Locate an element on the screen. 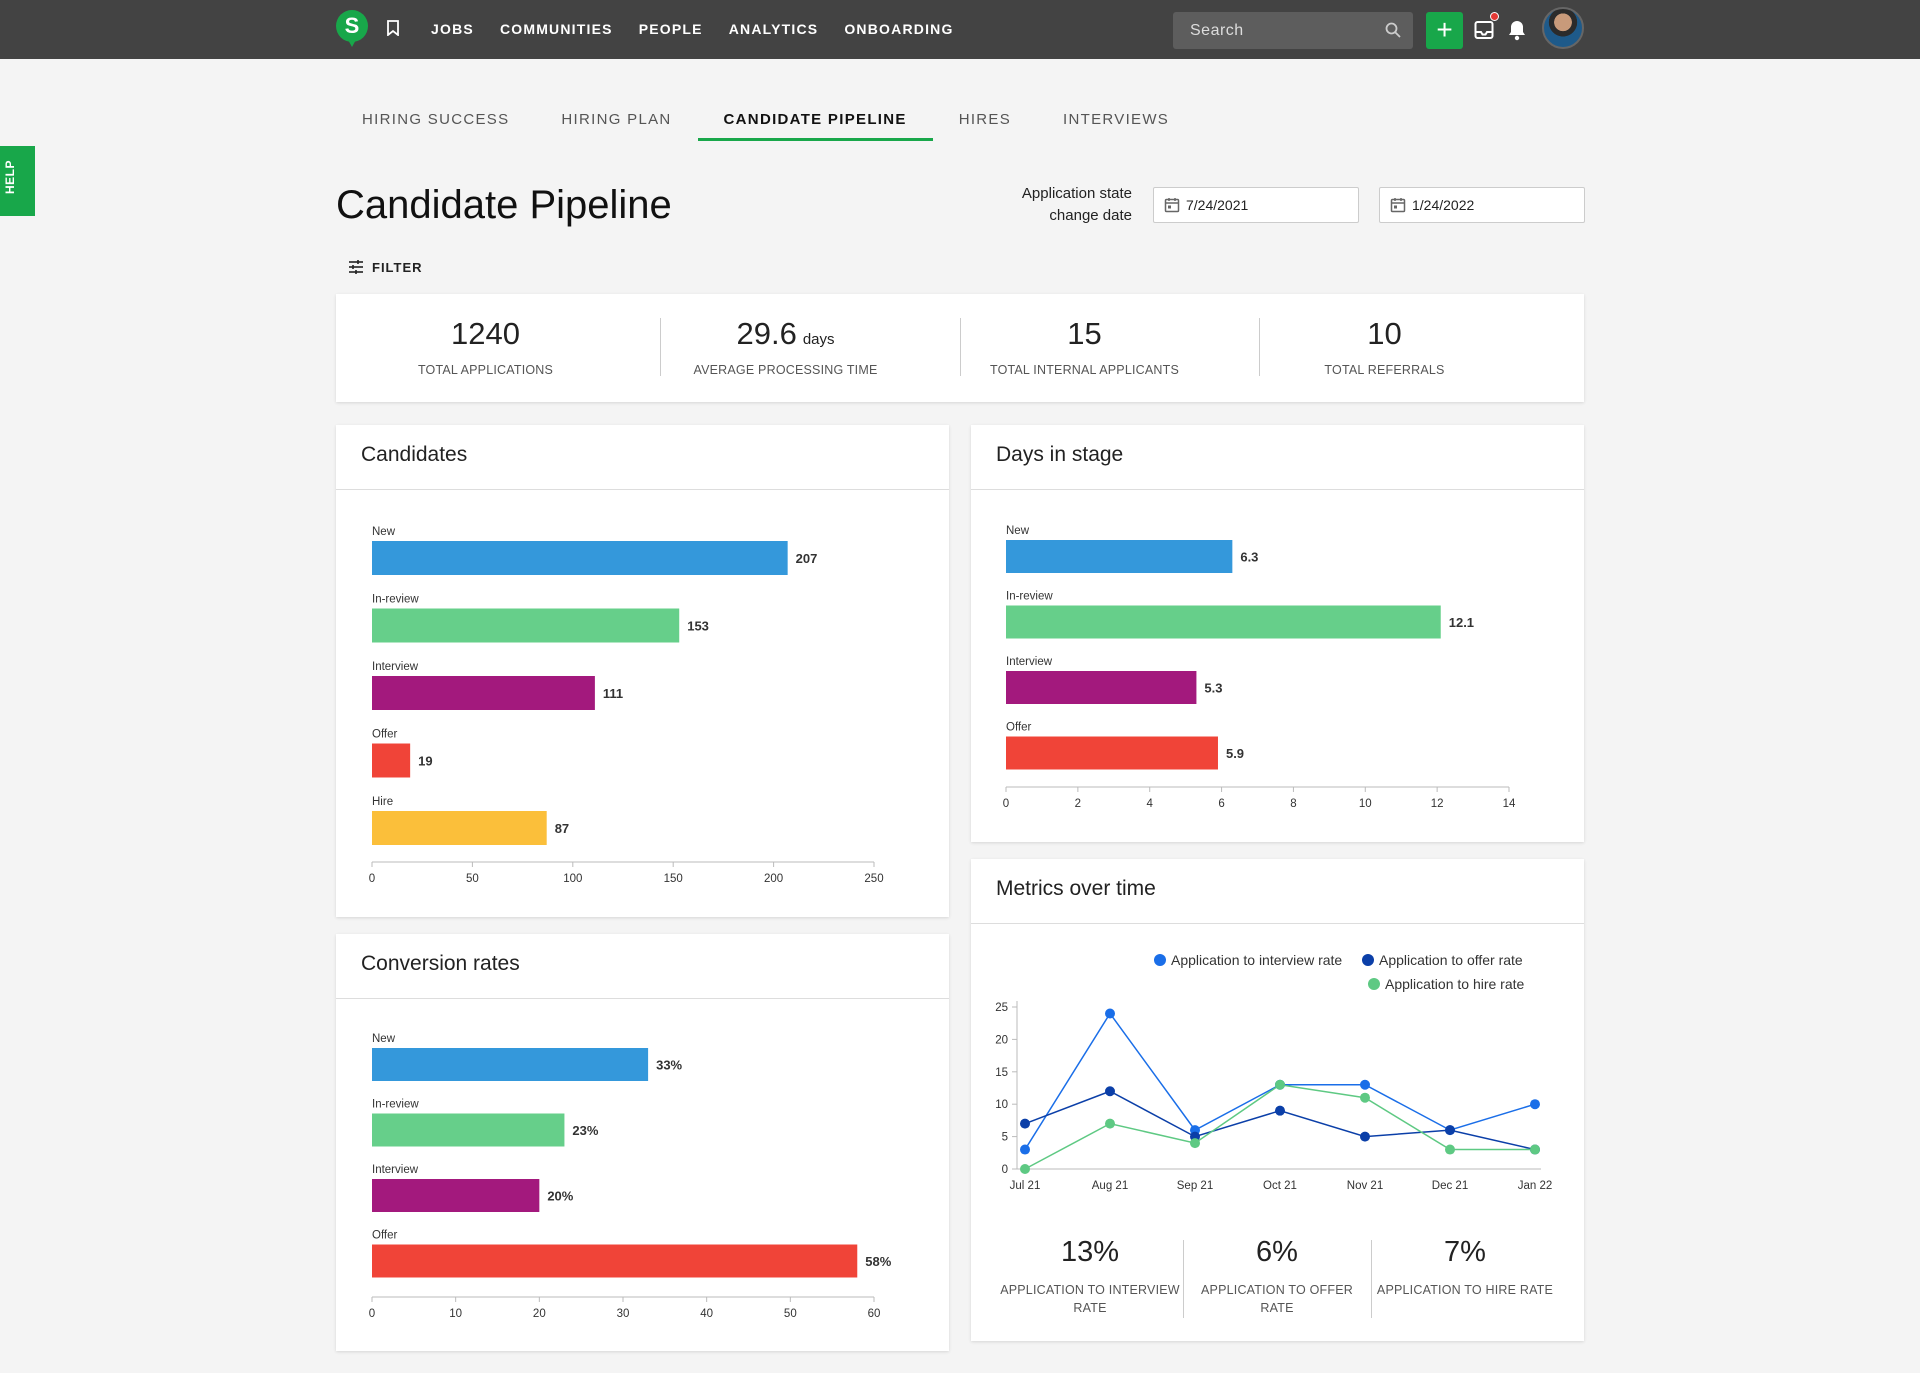  metric-value: 13% is located at coordinates (1090, 1252).